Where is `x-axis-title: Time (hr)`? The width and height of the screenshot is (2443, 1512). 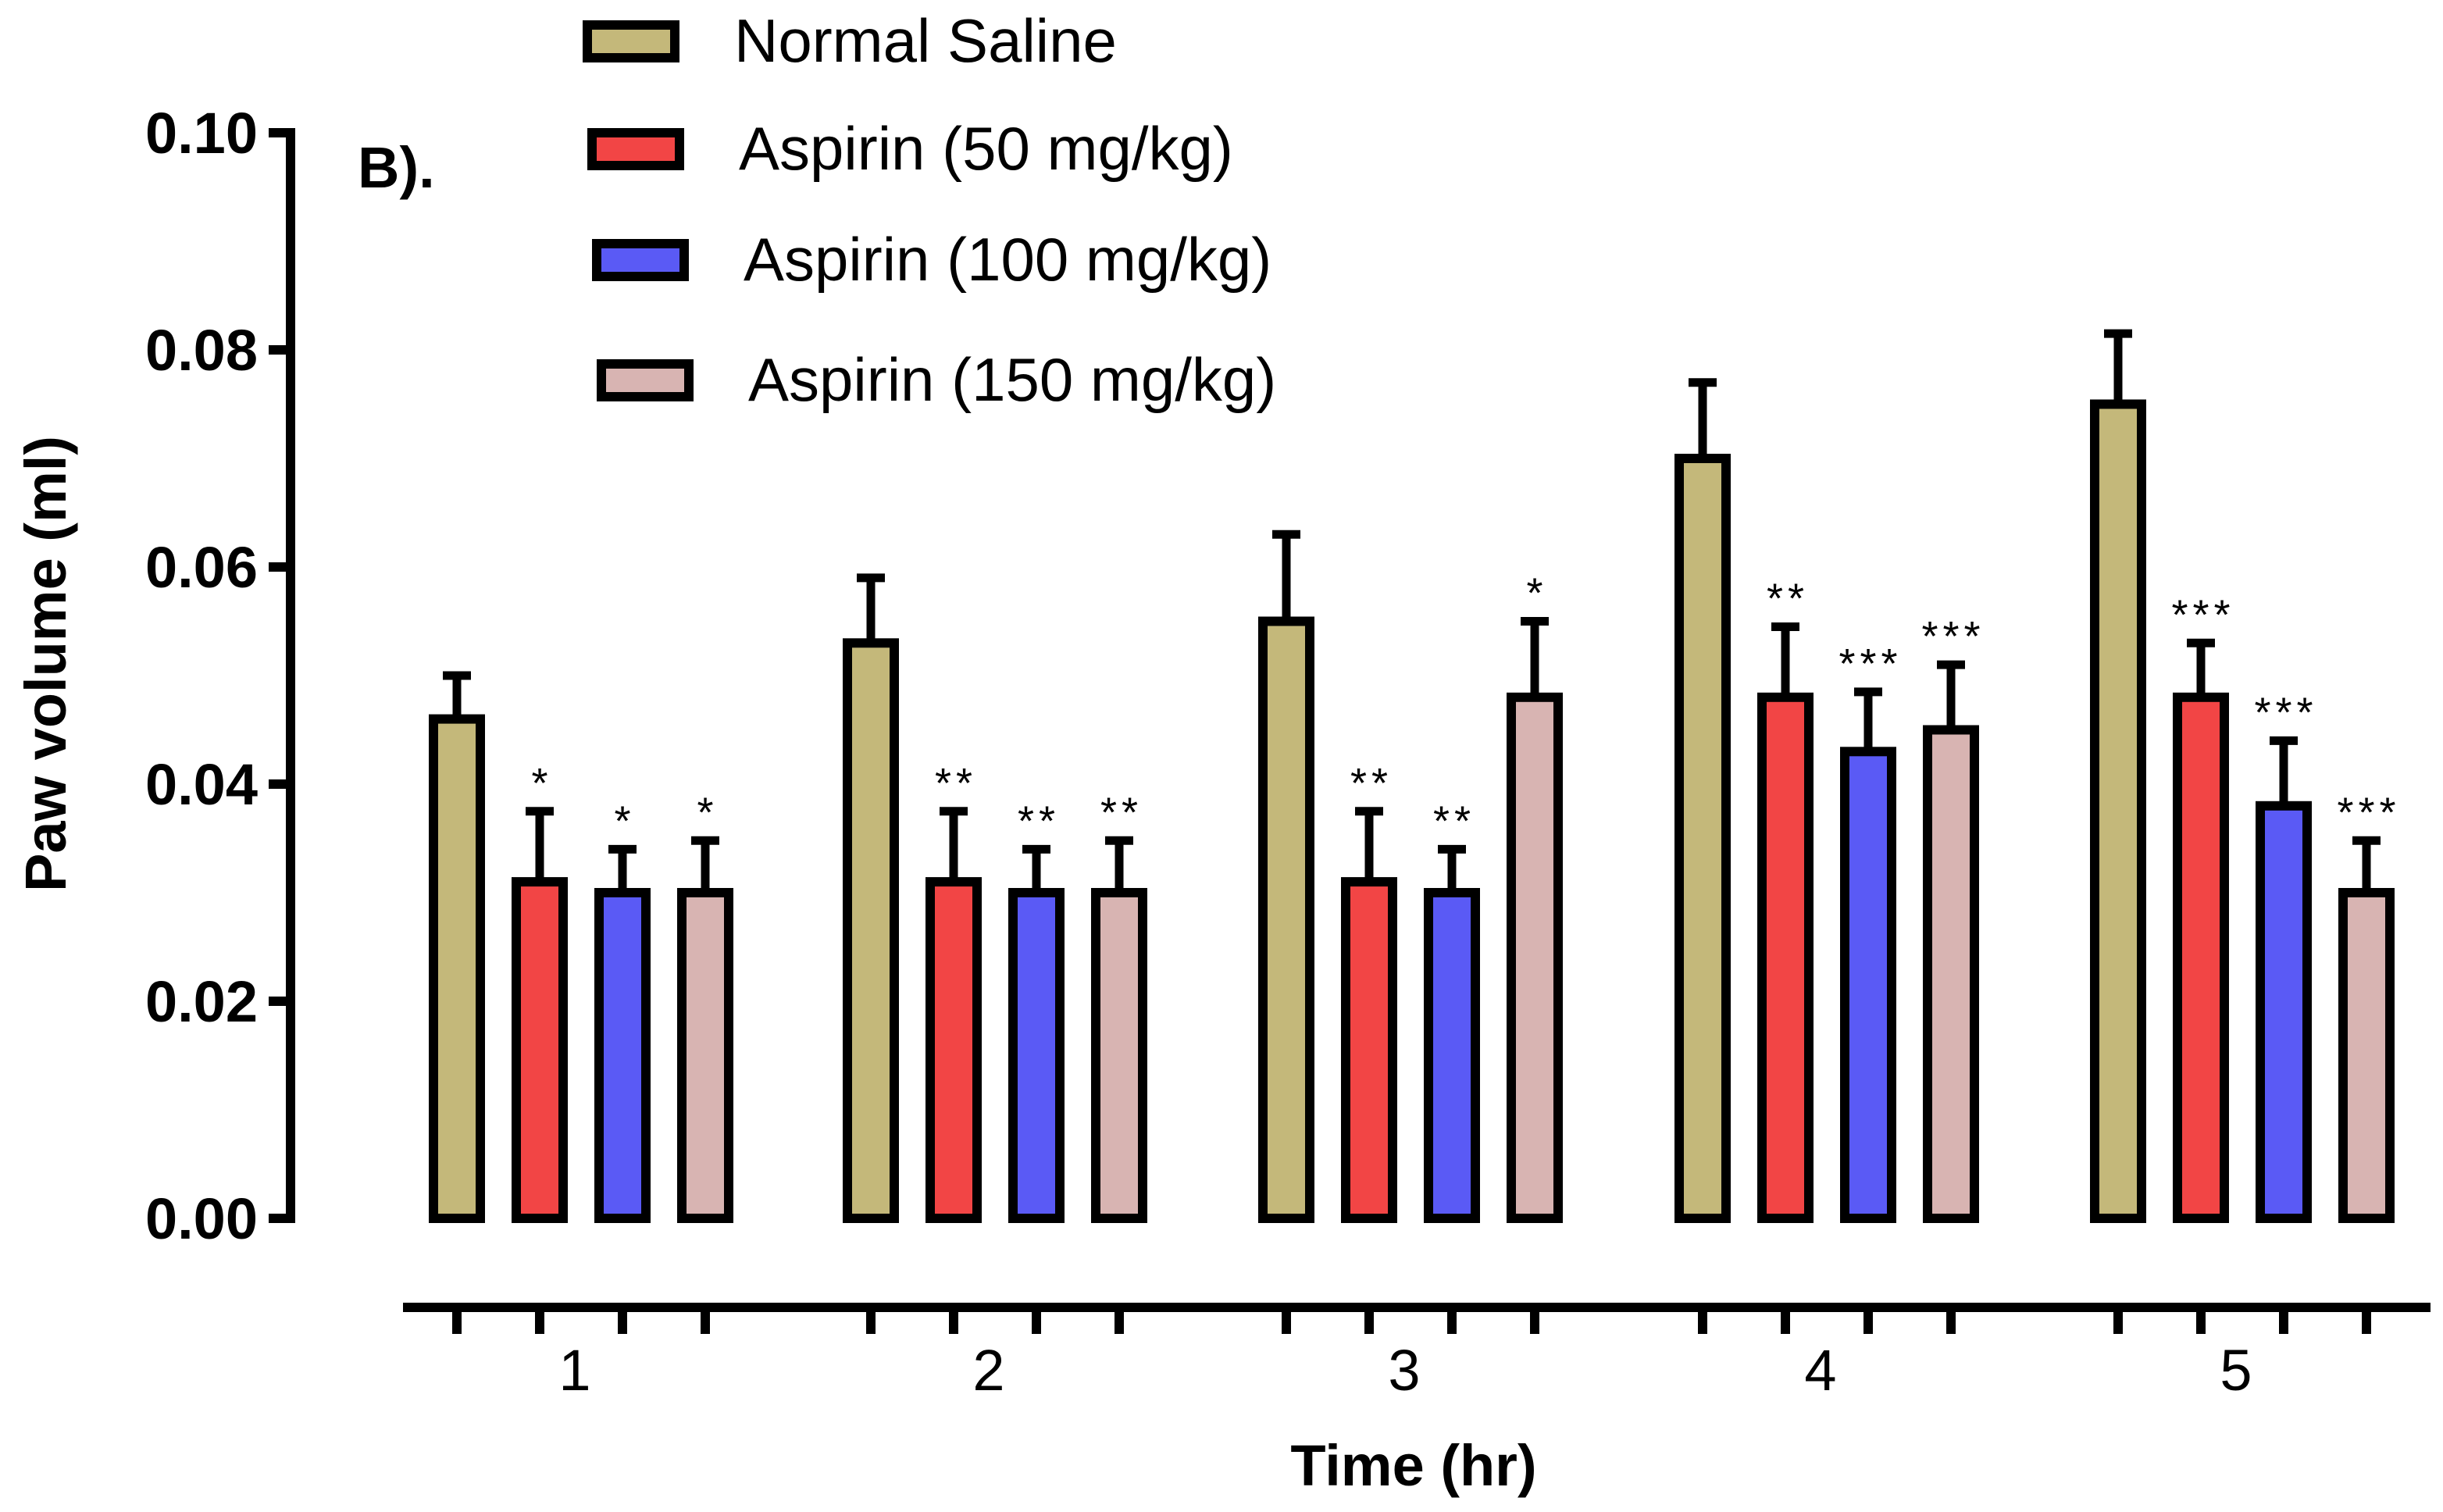
x-axis-title: Time (hr) is located at coordinates (1413, 1465).